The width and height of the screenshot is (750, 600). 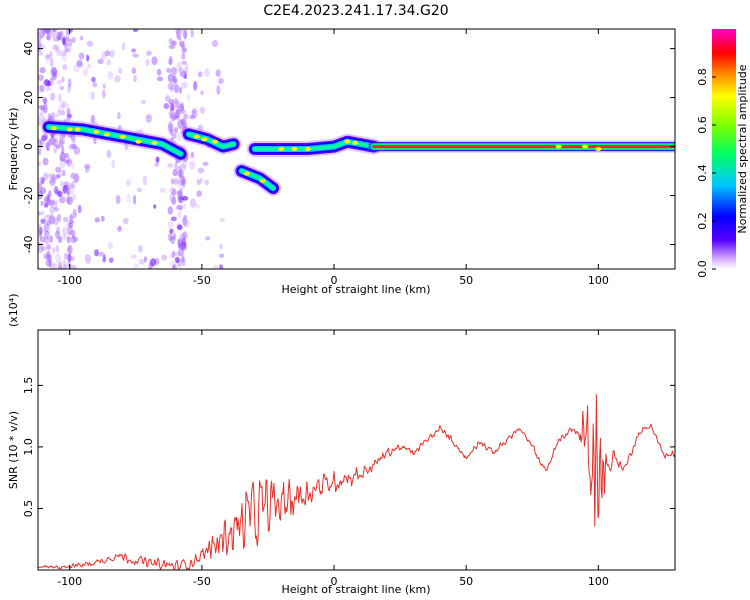 What do you see at coordinates (13, 311) in the screenshot?
I see `snr-y-multiplier: (x10⁴)` at bounding box center [13, 311].